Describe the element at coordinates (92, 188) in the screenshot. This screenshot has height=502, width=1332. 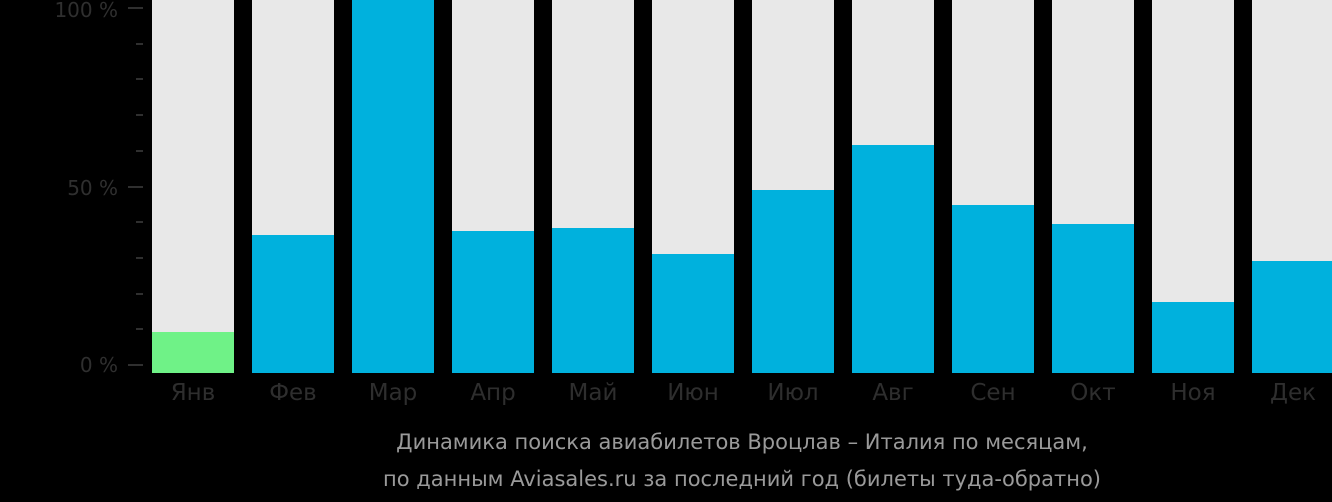
I see `y-label-50: 50 %` at that location.